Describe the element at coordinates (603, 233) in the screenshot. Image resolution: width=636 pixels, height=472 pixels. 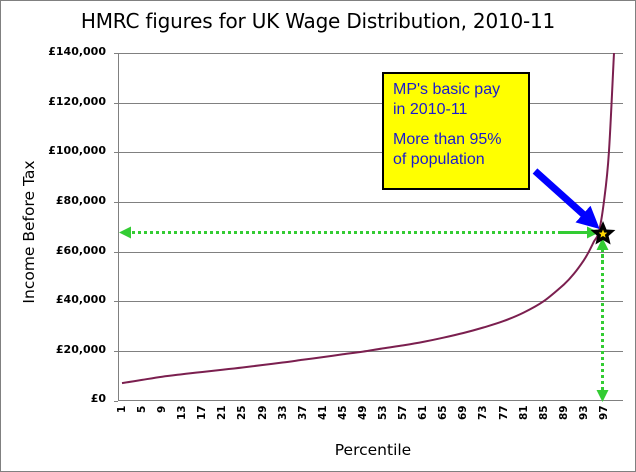
I see `star-icon` at that location.